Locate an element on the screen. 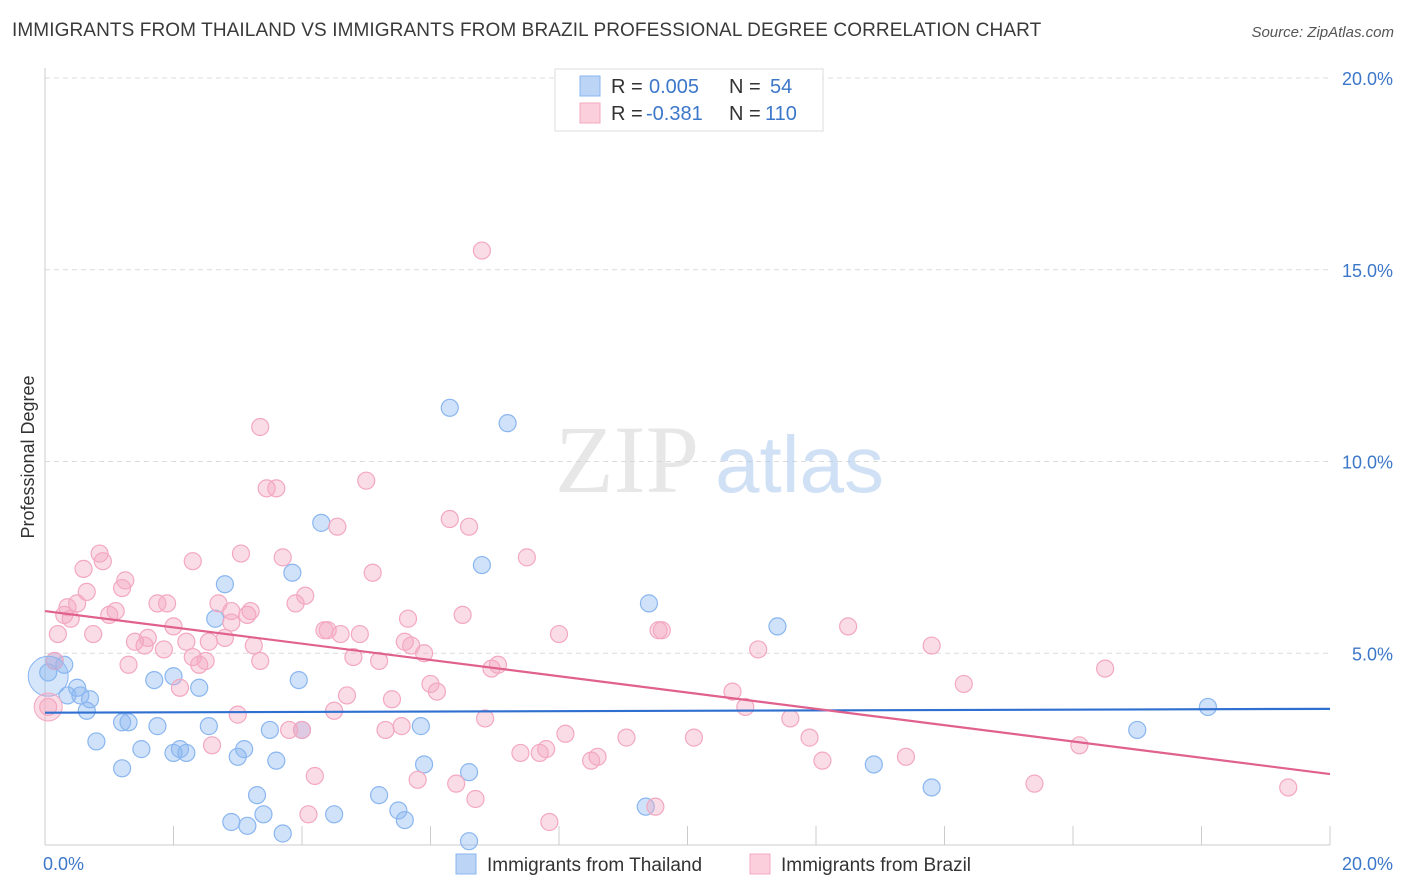 Image resolution: width=1406 pixels, height=892 pixels. source-label: Source: ZipAtlas.com is located at coordinates (1322, 32).